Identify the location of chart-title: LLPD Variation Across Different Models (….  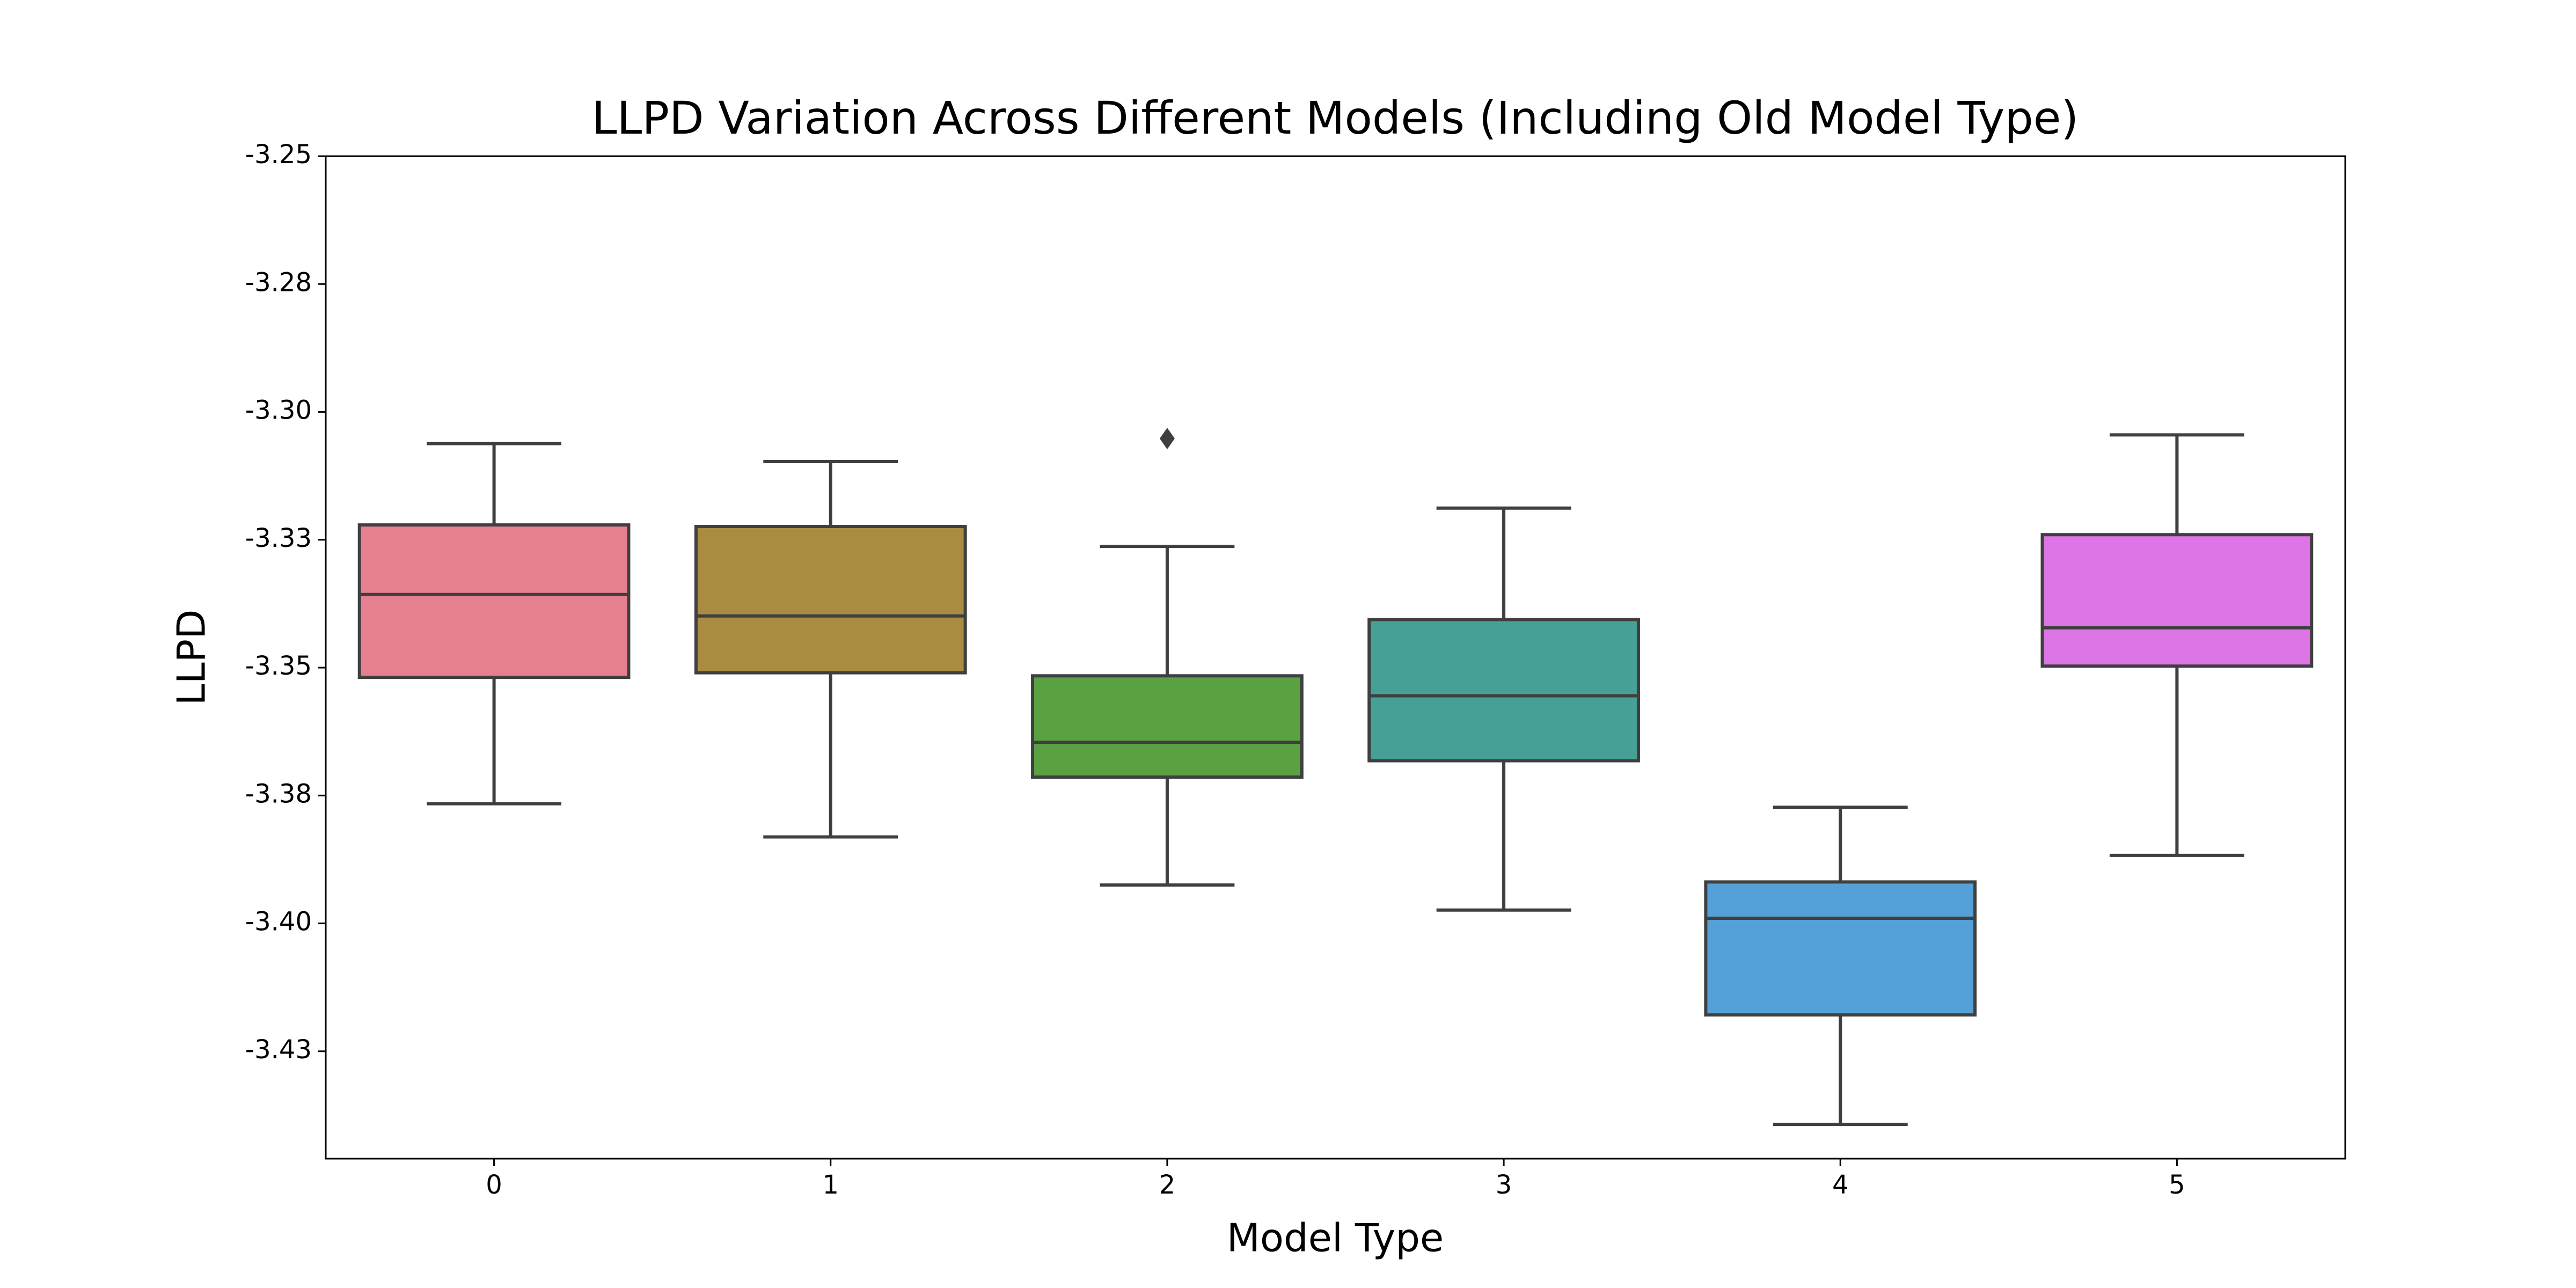
(1335, 118).